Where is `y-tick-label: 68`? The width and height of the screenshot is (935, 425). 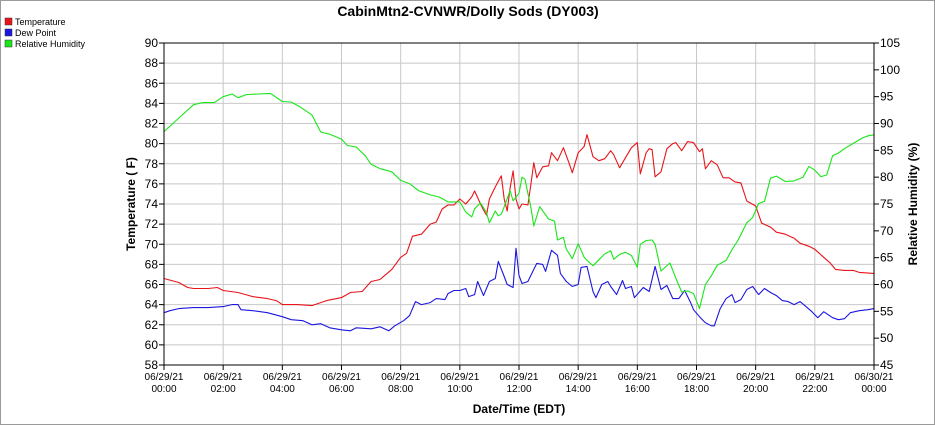 y-tick-label: 68 is located at coordinates (152, 264).